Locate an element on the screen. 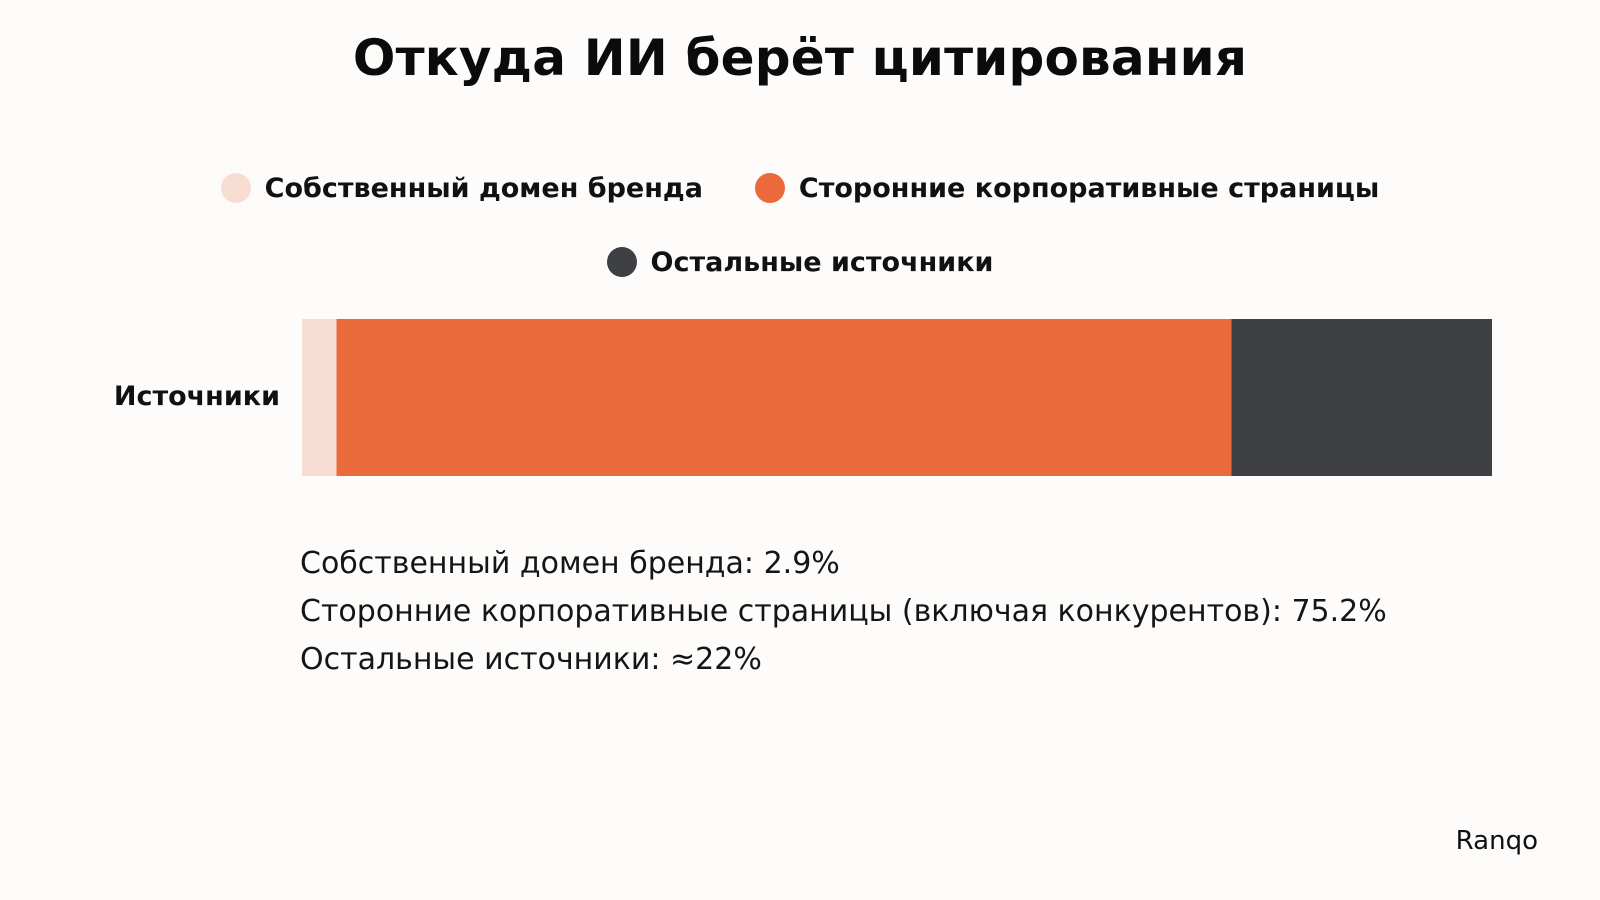  legend-label-own-domain: Собственный домен бренда is located at coordinates (483, 188).